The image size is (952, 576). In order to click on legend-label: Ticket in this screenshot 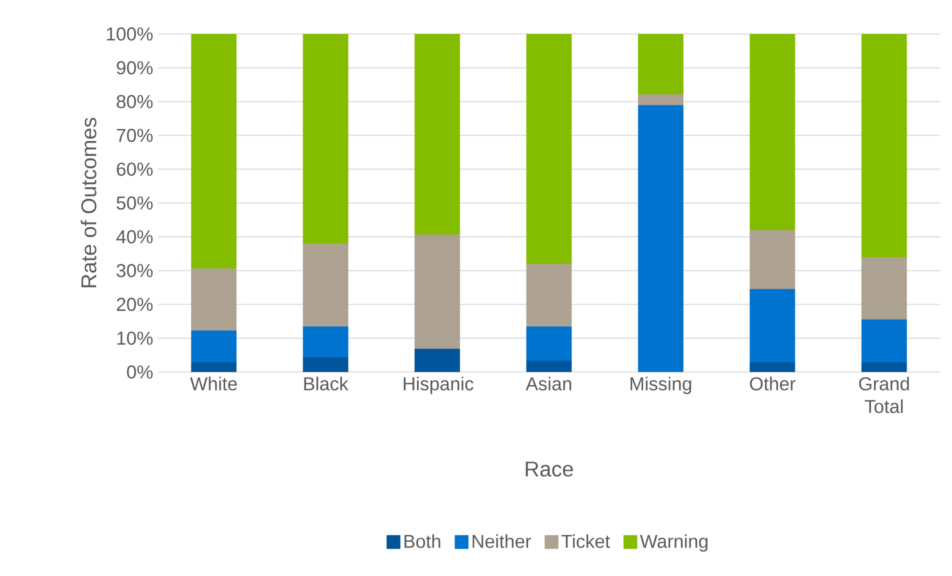, I will do `click(585, 541)`.